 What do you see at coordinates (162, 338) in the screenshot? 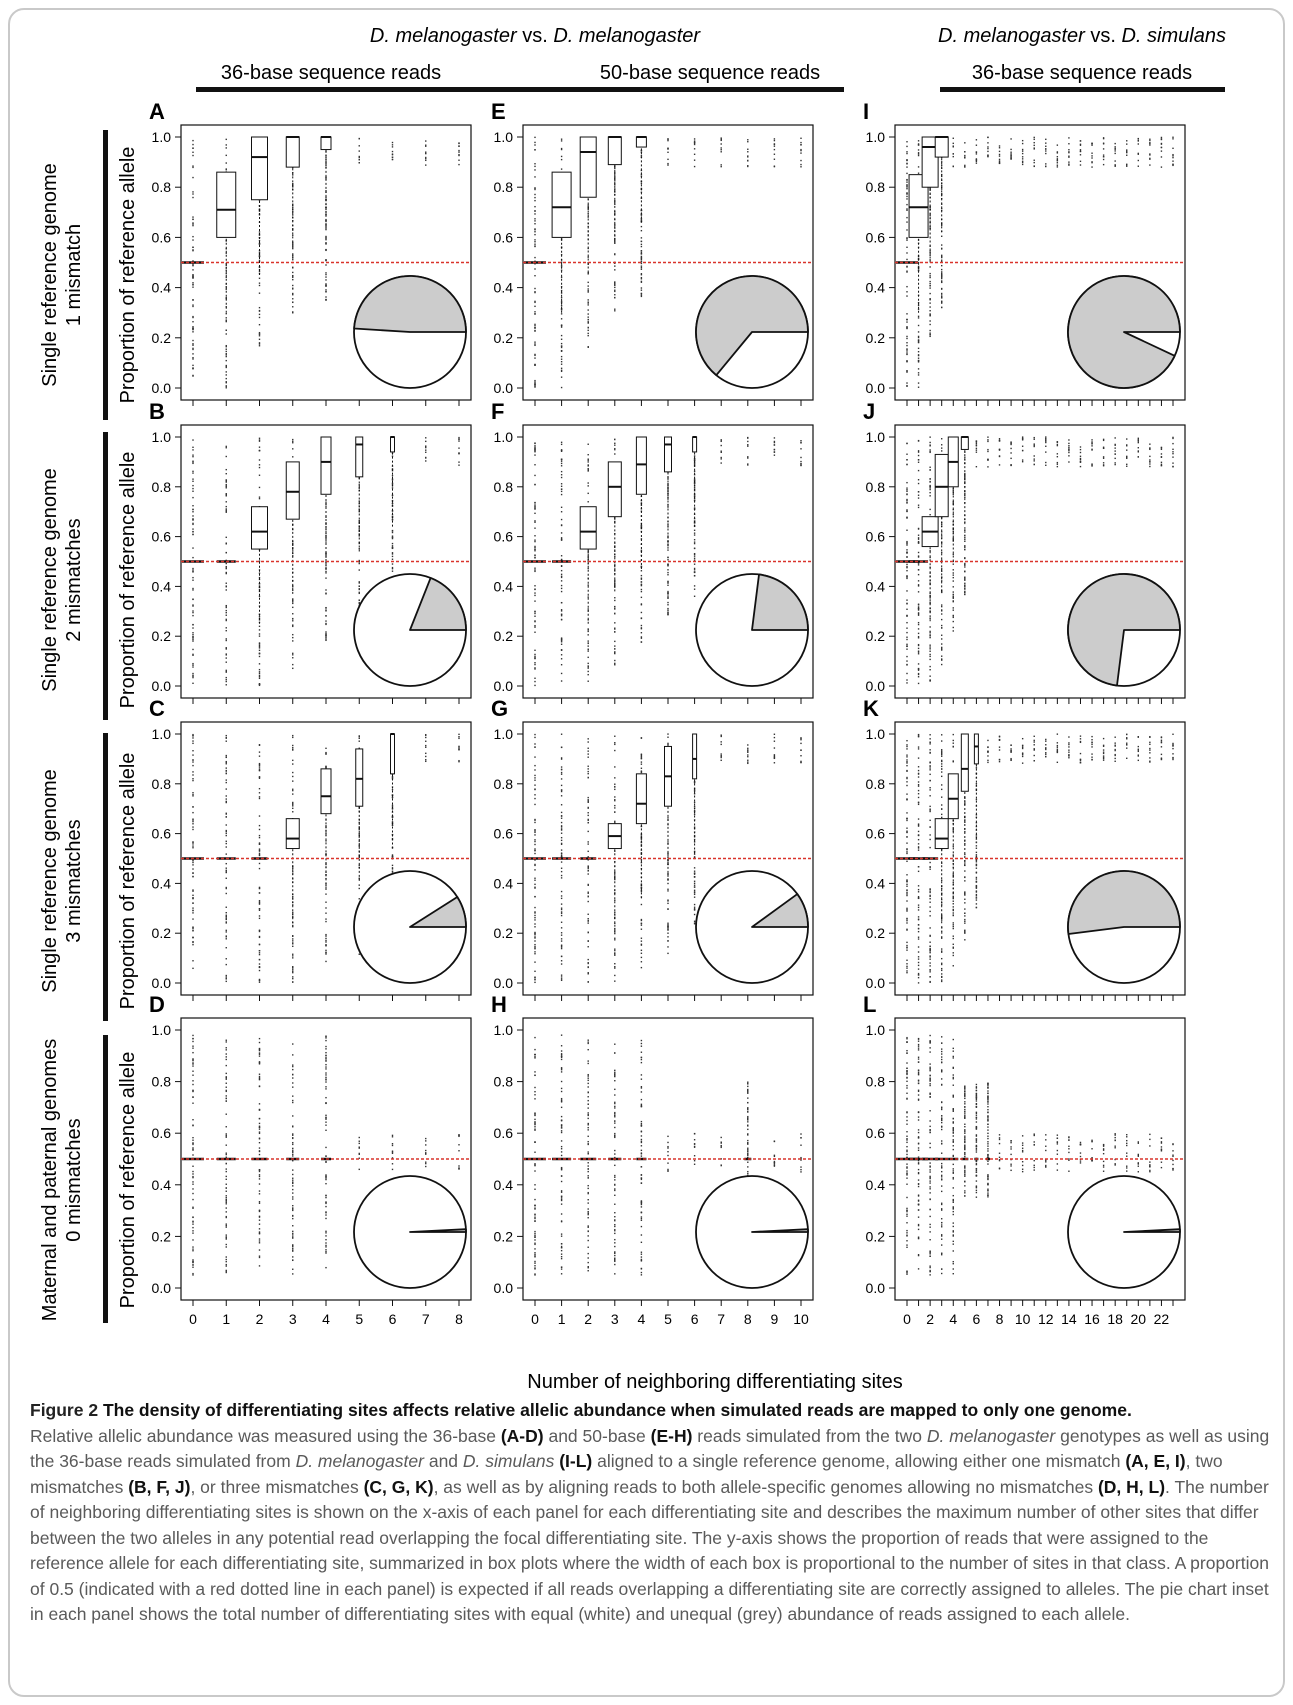
I see `ytick-label-A-1: 0.2` at bounding box center [162, 338].